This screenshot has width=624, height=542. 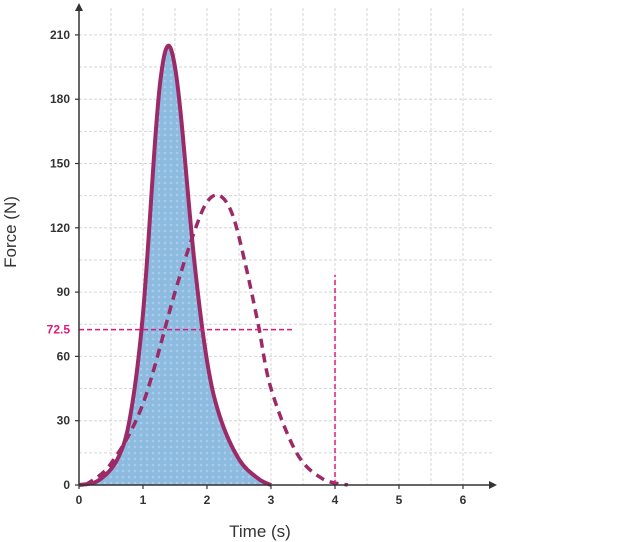 What do you see at coordinates (79, 500) in the screenshot?
I see `x-tick-label: 0` at bounding box center [79, 500].